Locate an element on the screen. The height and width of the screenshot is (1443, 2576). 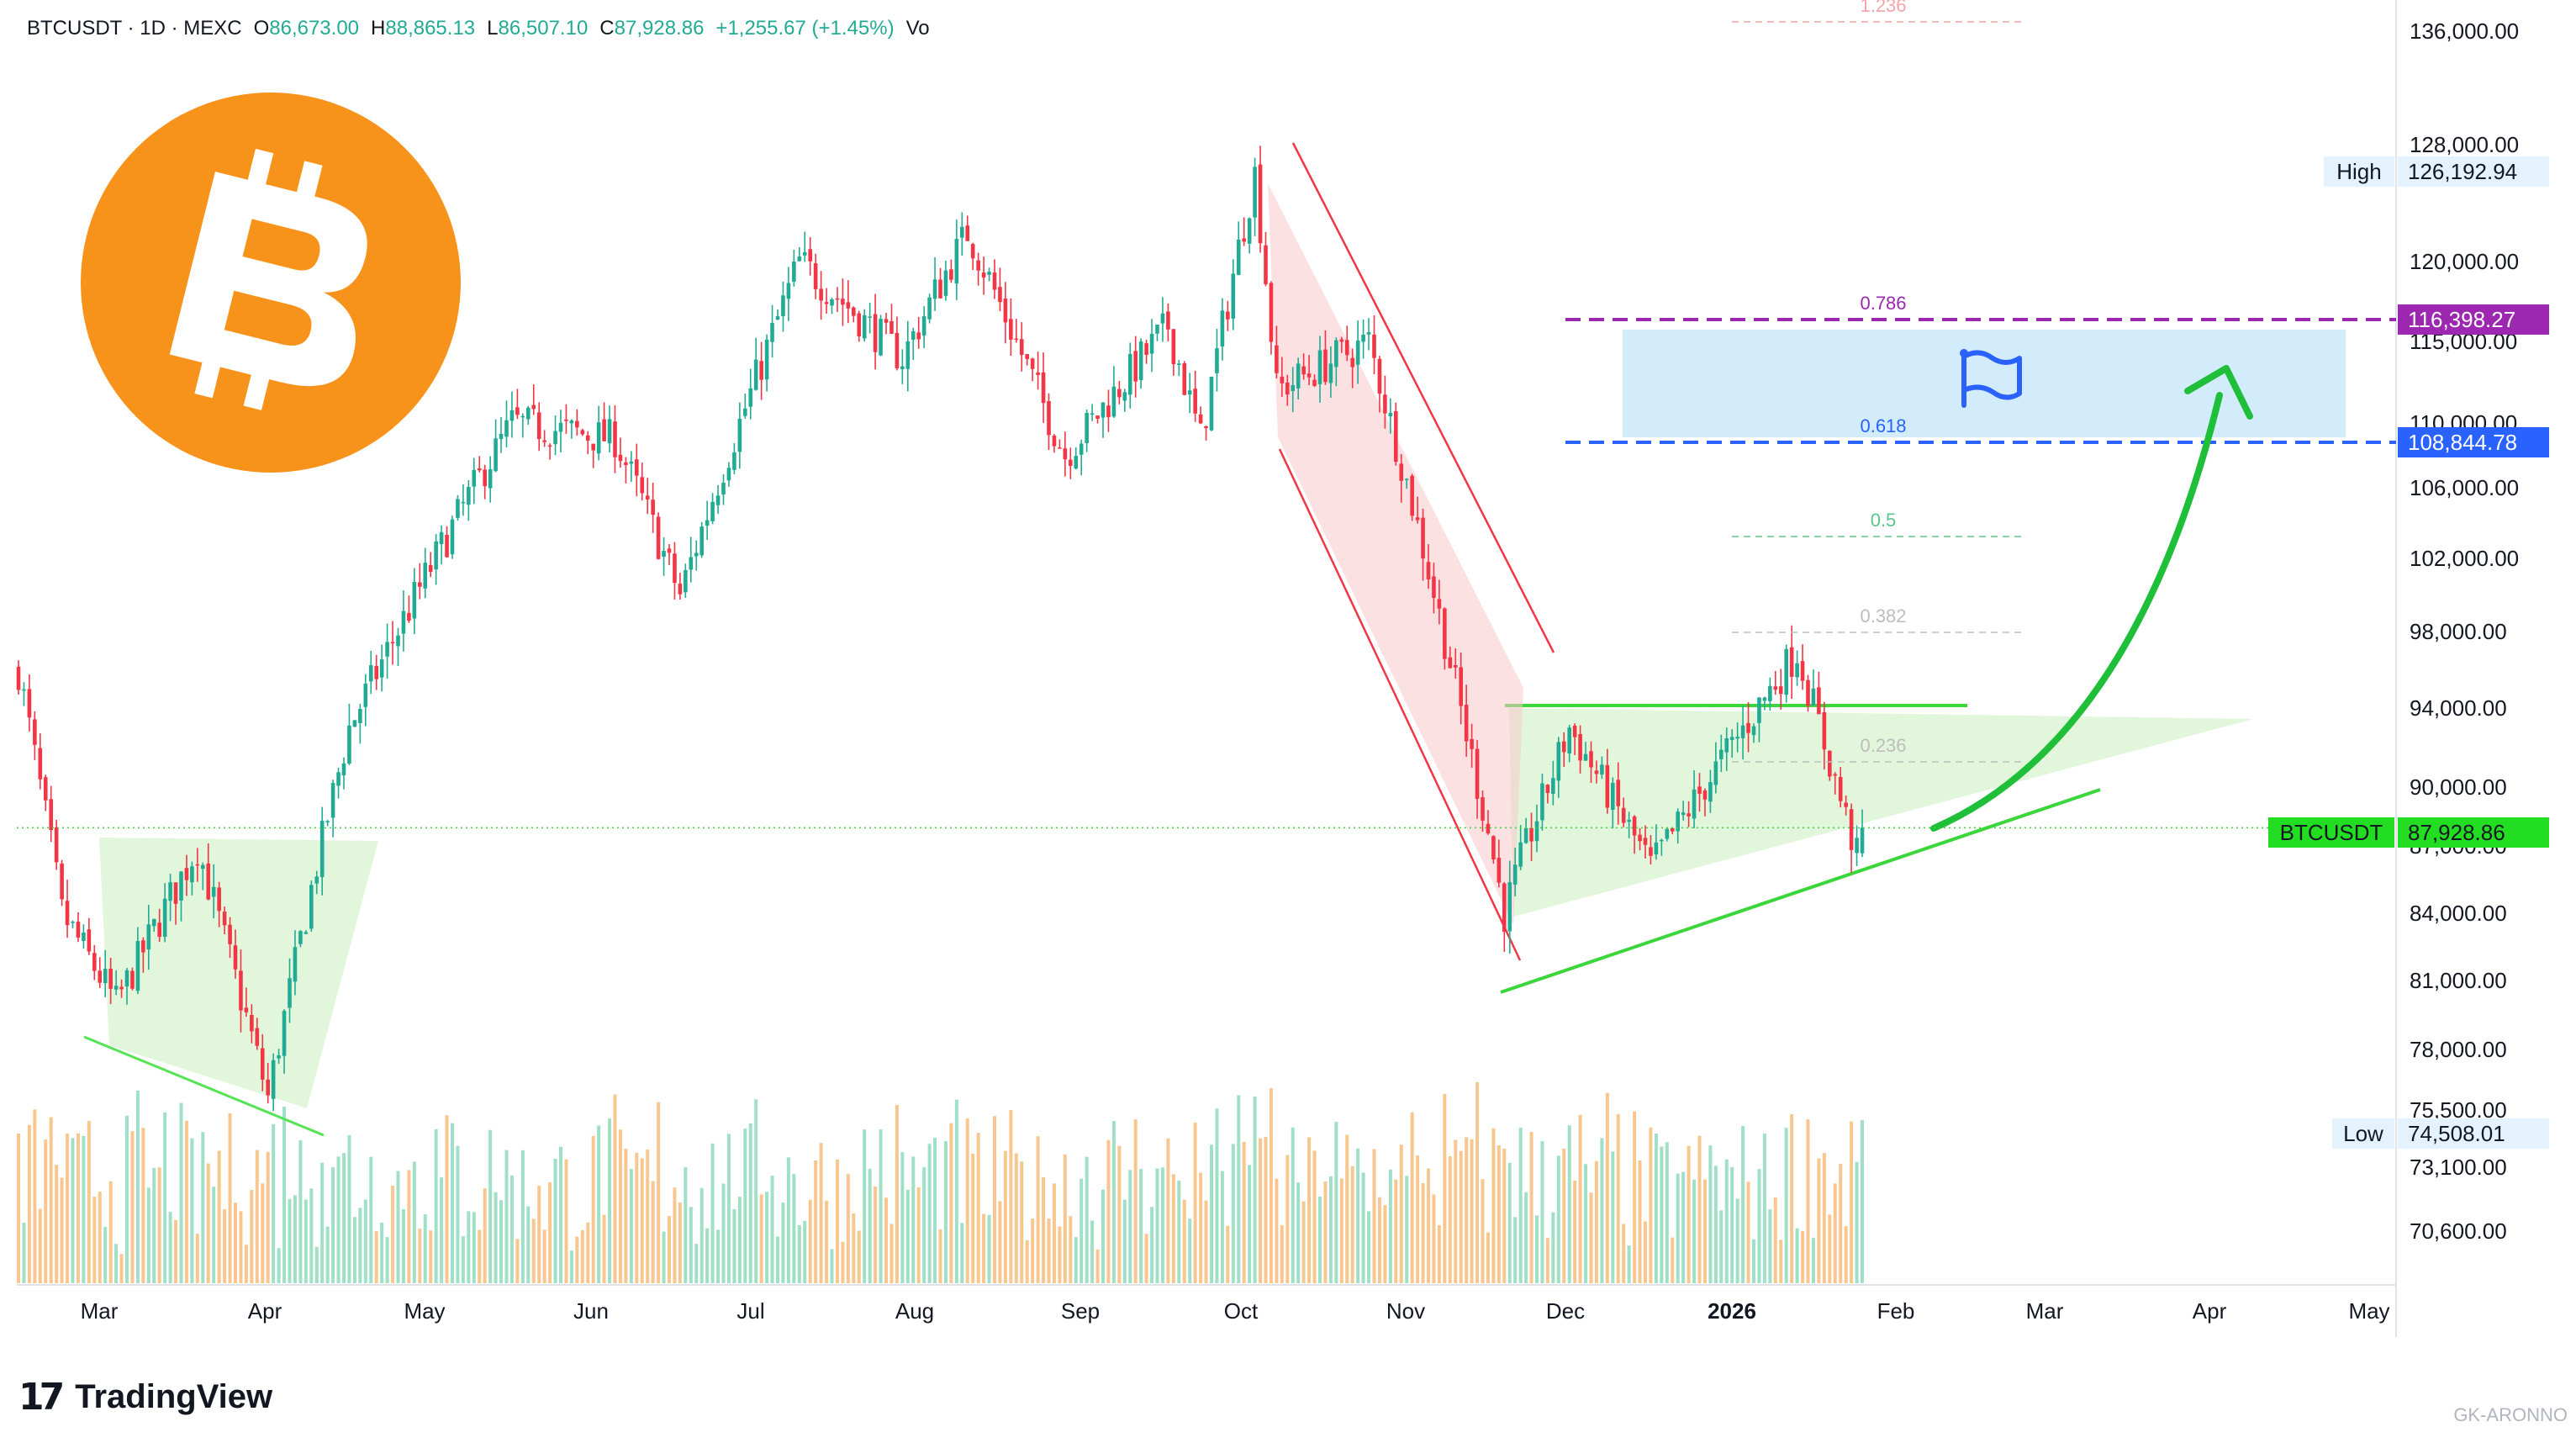
x-tick-label: May is located at coordinates (2368, 1311).